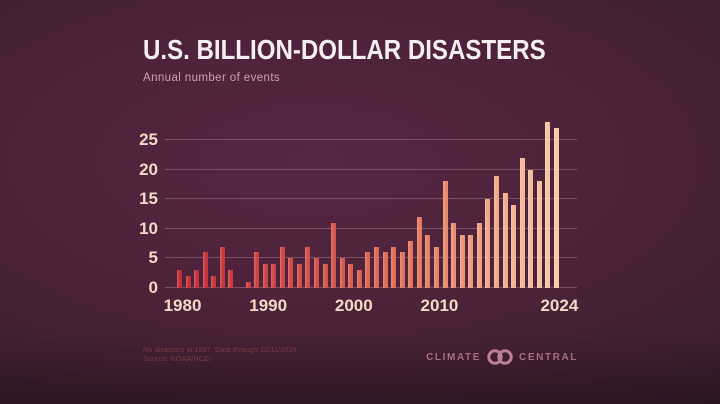 The height and width of the screenshot is (404, 720). I want to click on bar-1985, so click(222, 267).